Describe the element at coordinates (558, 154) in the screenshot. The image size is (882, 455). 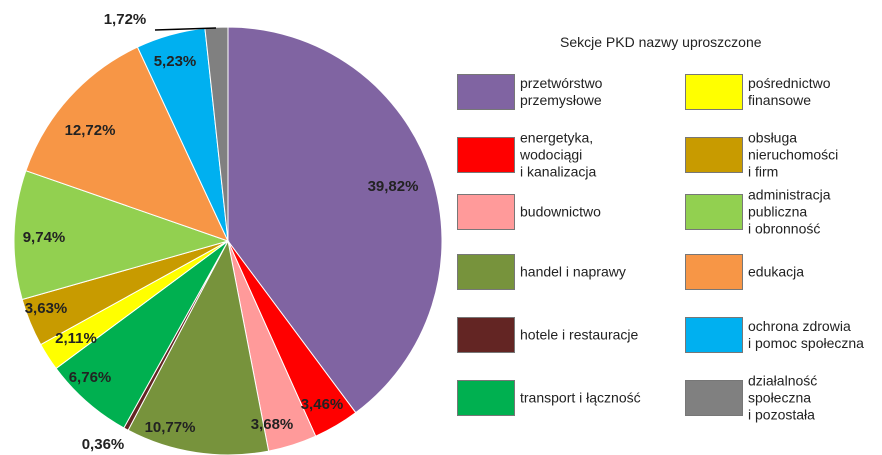
I see `legend-label: energetyka, wodociągi i kanalizacja` at that location.